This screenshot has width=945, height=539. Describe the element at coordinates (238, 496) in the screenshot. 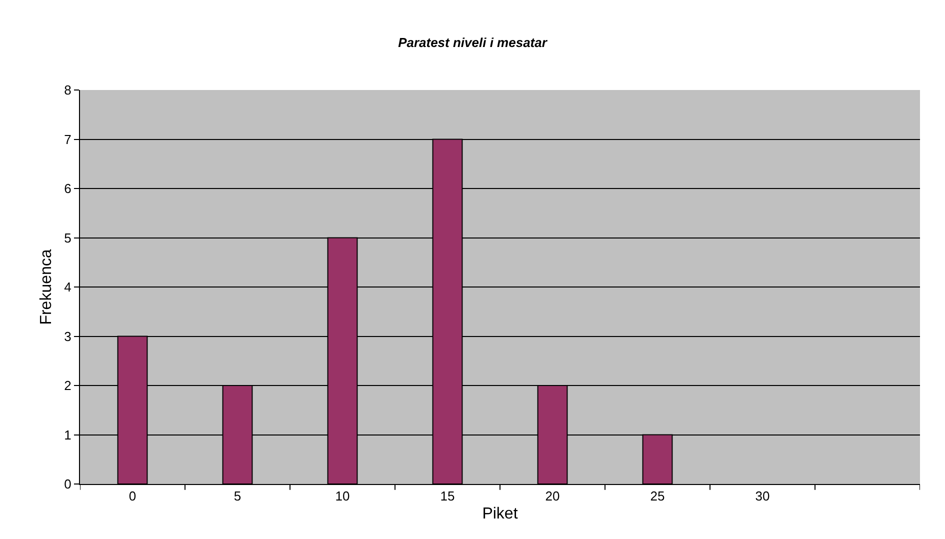

I see `x-tick-label: 5` at that location.